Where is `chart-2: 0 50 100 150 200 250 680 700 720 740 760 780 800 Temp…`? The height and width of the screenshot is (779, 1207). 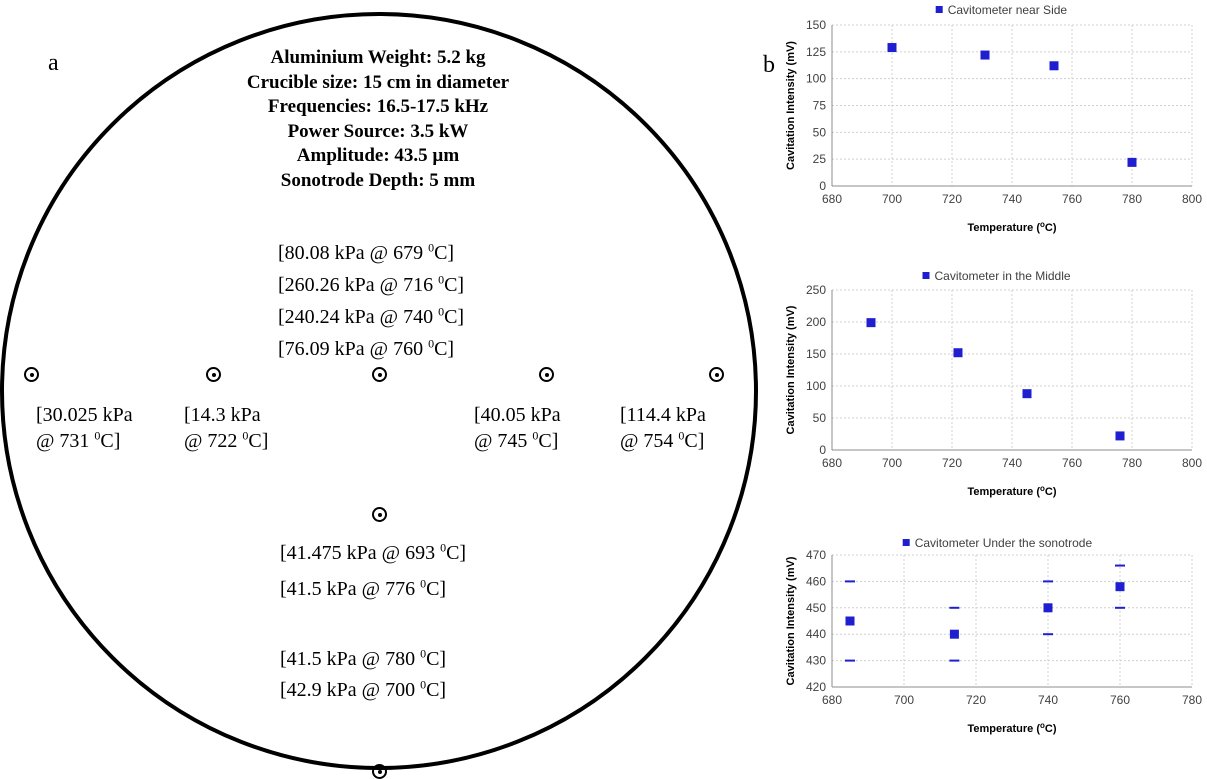 chart-2: 0 50 100 150 200 250 680 700 720 740 760 780 800 Temp… is located at coordinates (993, 383).